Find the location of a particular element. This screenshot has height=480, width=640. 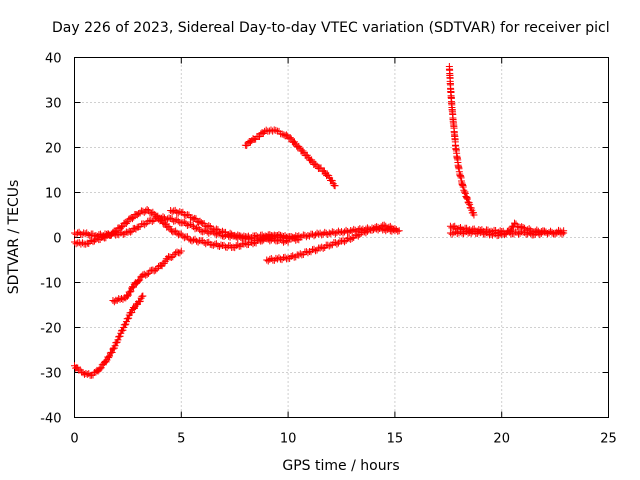

series-track-d is located at coordinates (109, 335).